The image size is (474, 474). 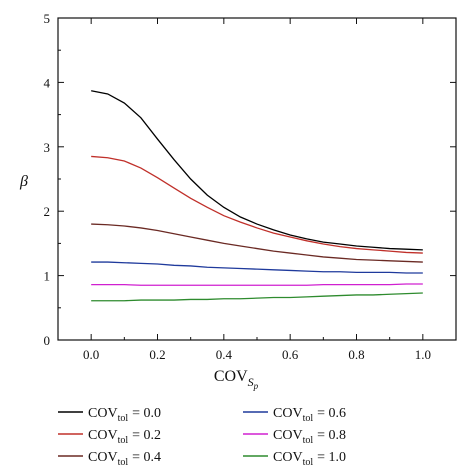 I want to click on x-axis-label: COVSp, so click(x=236, y=379).